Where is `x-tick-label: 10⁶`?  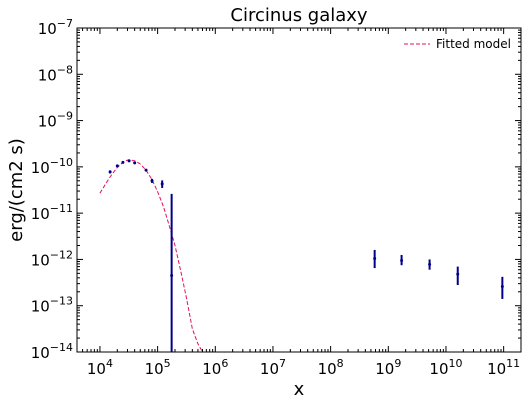
x-tick-label: 10⁶ is located at coordinates (215, 367).